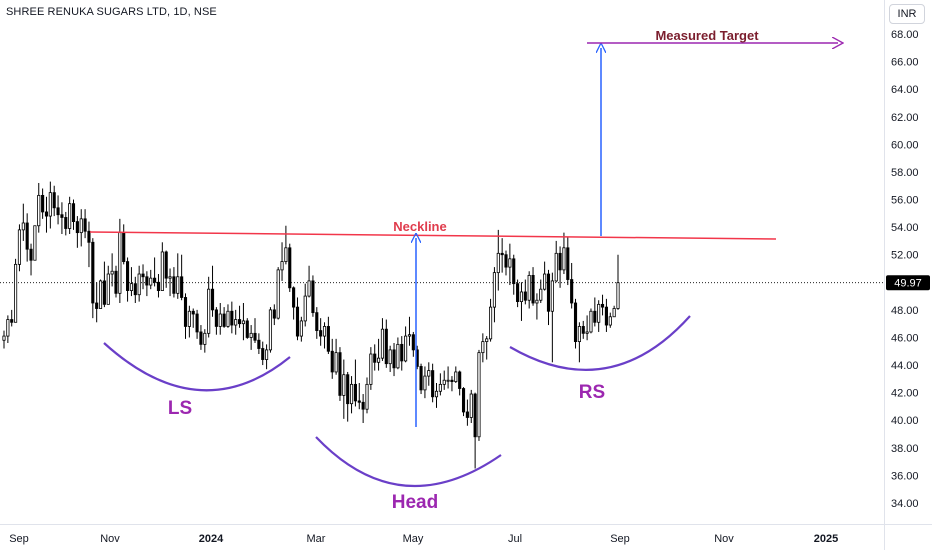  What do you see at coordinates (907, 14) in the screenshot?
I see `currency-selector: INR` at bounding box center [907, 14].